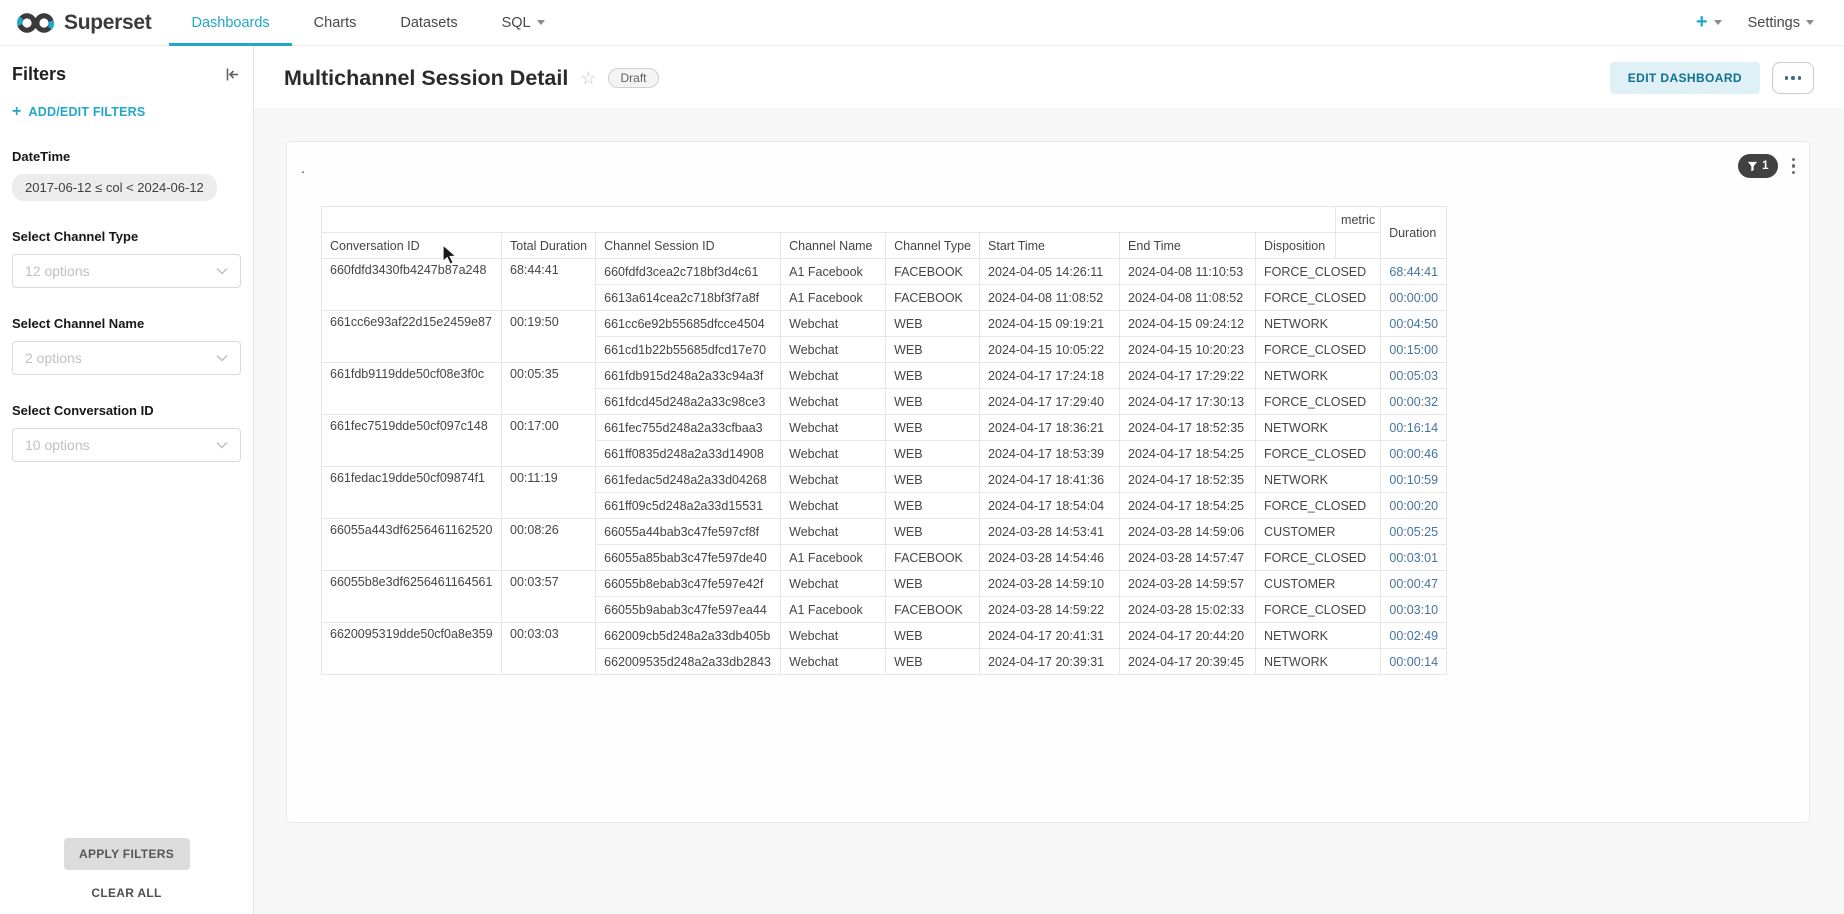 This screenshot has width=1844, height=914. What do you see at coordinates (688, 323) in the screenshot?
I see `cell-channel-session-id: 661cc6e92b55685dfcce4504` at bounding box center [688, 323].